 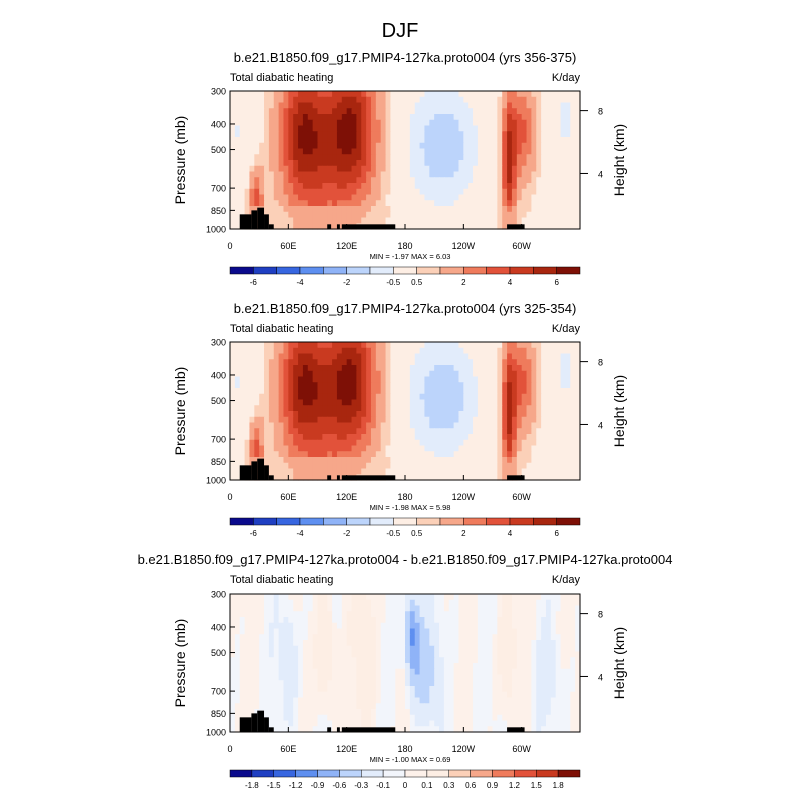 I want to click on heat-field, so click(x=405, y=160).